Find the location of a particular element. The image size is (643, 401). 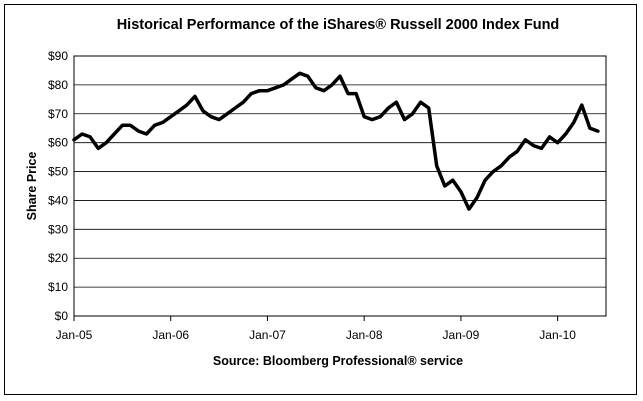

x-axis-ticks: Jan-05 Jan-06 Jan-07 Jan-08 Jan-09 Jan-10 is located at coordinates (316, 329).